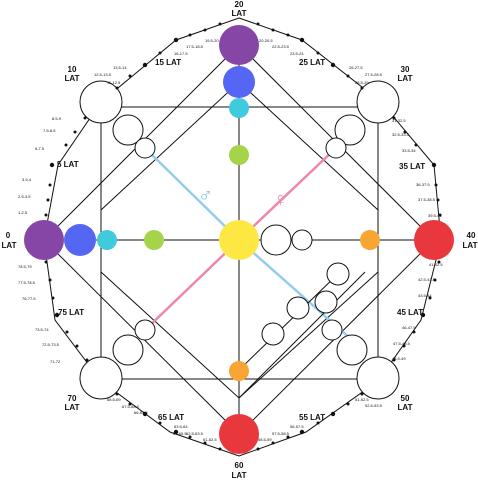  Describe the element at coordinates (103, 74) in the screenshot. I see `pair-label: 12.5-13.5` at that location.